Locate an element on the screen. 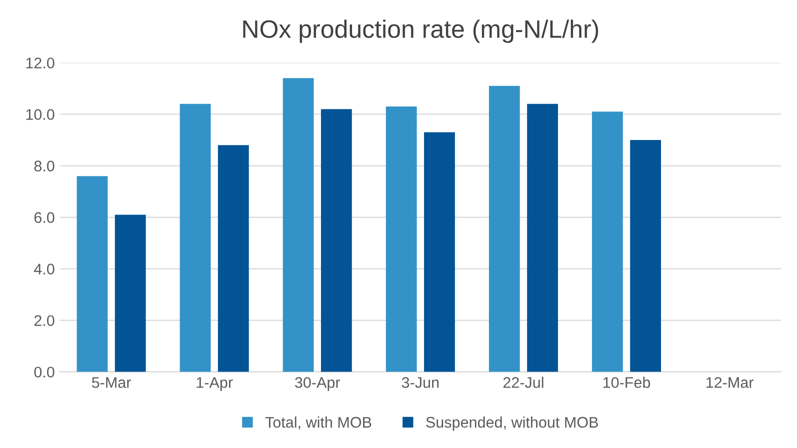 This screenshot has width=797, height=448. legend-label: Total, with MOB is located at coordinates (318, 423).